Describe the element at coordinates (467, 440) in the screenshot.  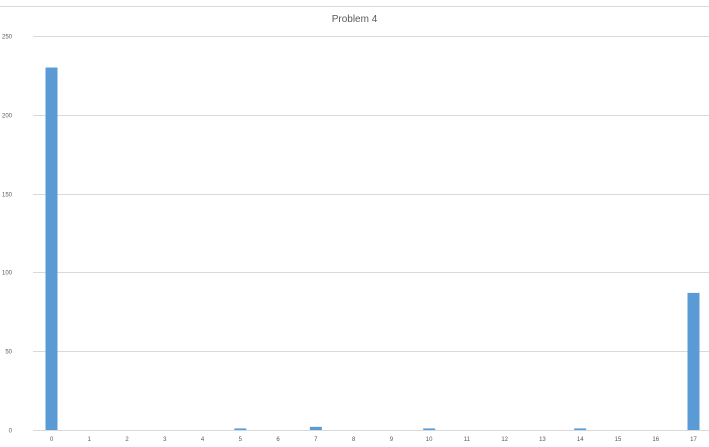
I see `x-tick-label: 11` at that location.